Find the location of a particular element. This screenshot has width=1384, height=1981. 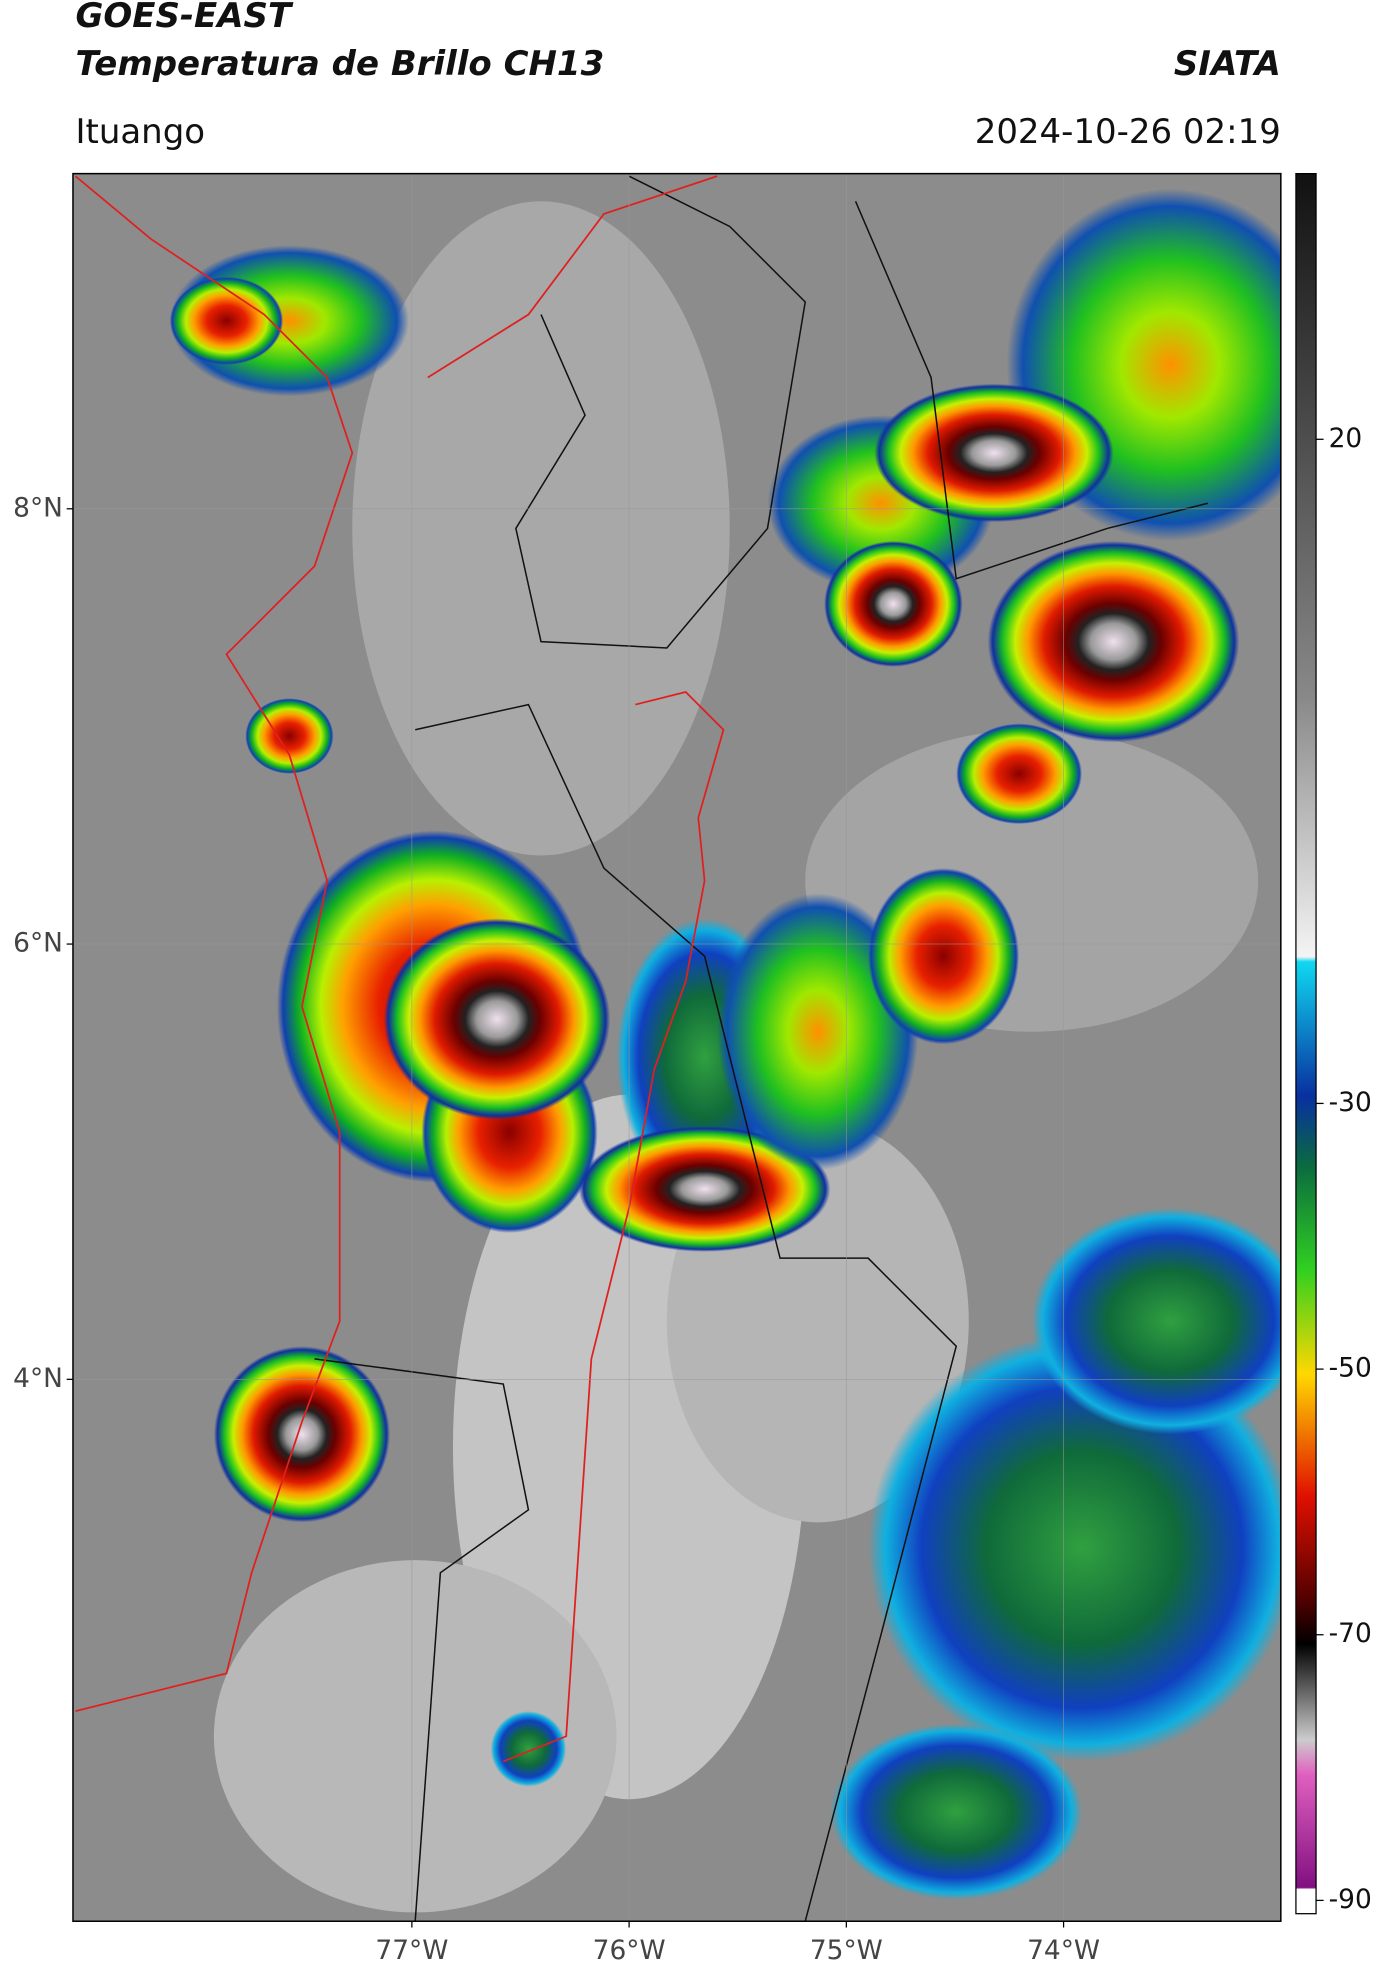

lat-tick-label: 4°N is located at coordinates (38, 1378).